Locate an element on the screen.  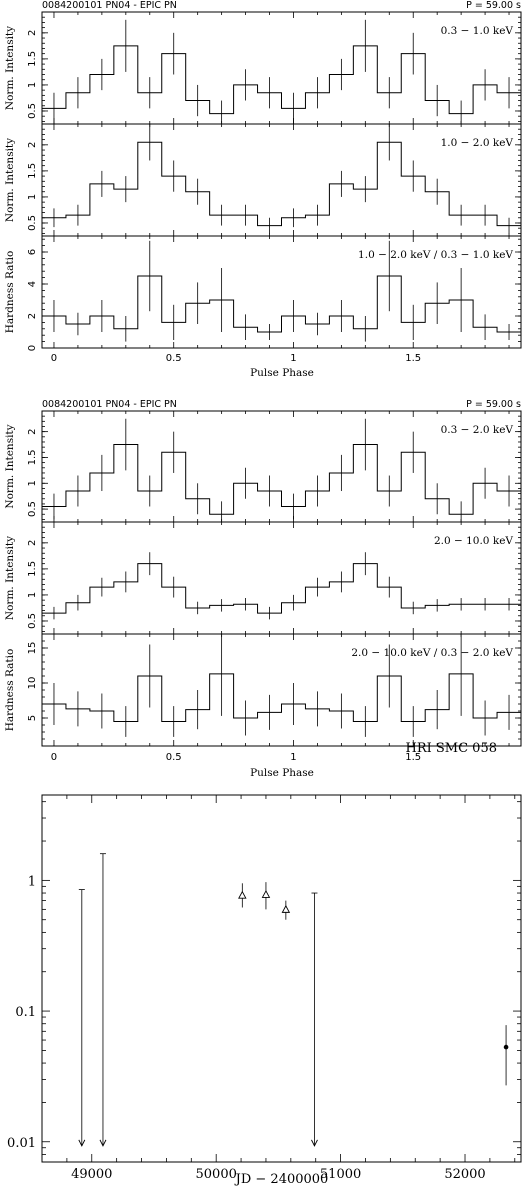
block2-header-left: 0084200101 PN04 - EPIC PN is located at coordinates (109, 404).